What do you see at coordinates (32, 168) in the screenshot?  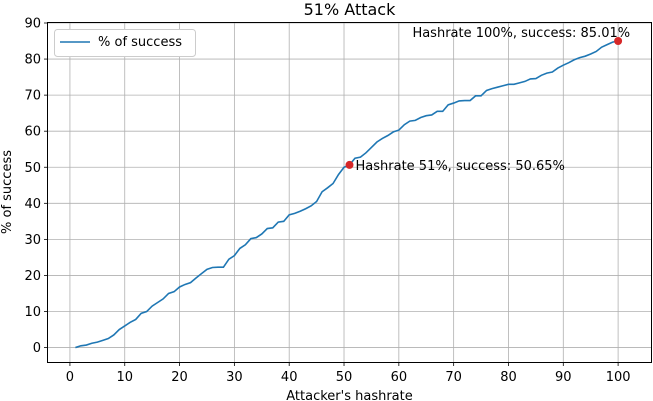 I see `y-tick-label: 50` at bounding box center [32, 168].